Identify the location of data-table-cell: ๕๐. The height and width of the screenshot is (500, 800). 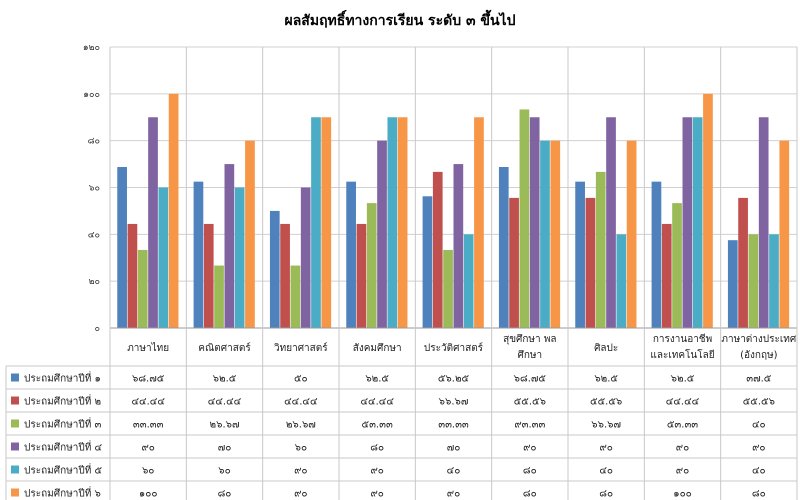
(301, 379).